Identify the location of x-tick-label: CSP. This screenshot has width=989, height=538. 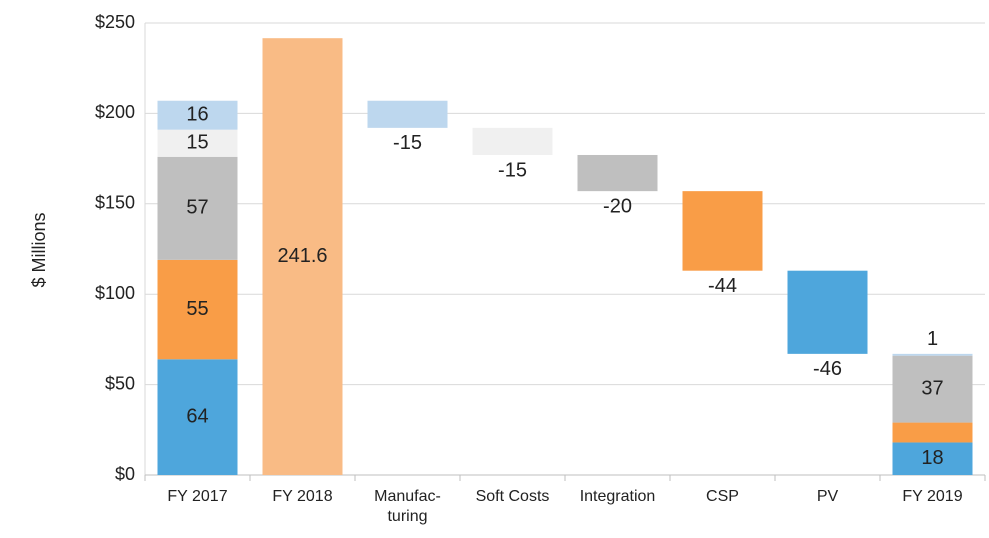
(722, 496).